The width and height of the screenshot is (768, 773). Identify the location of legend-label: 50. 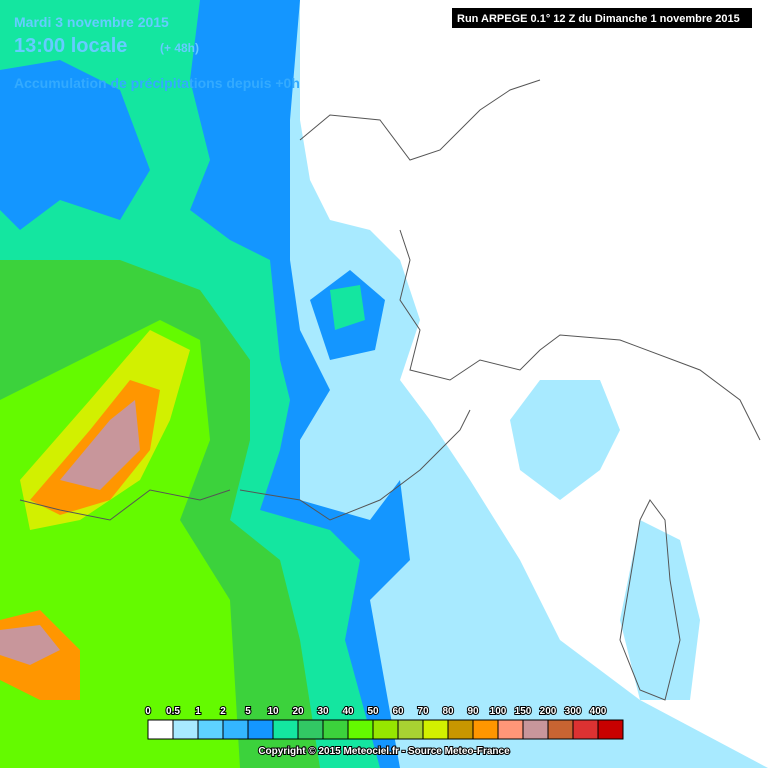
(373, 711).